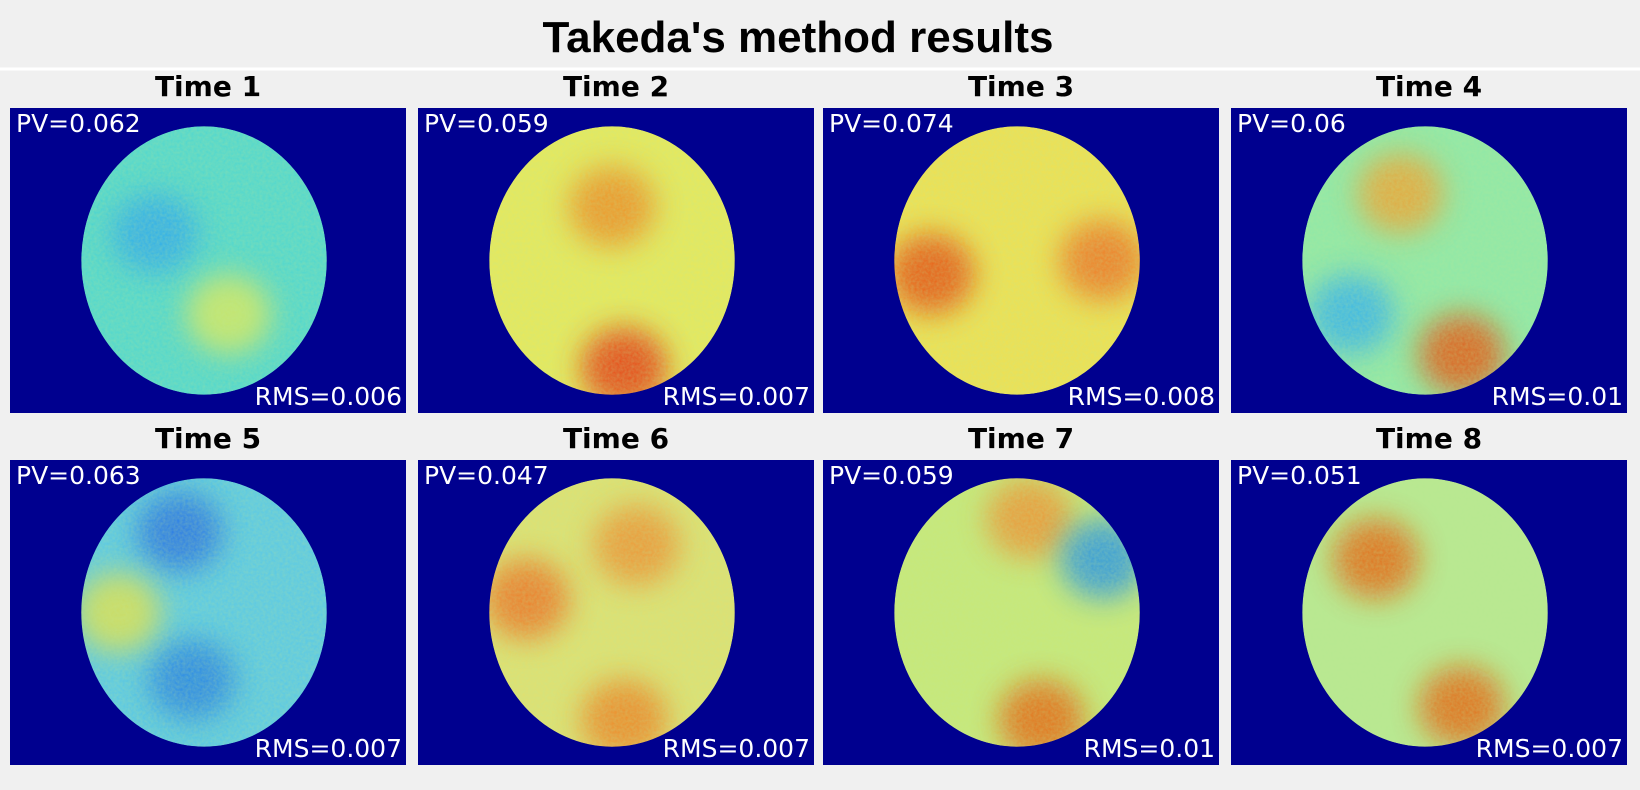 This screenshot has width=1640, height=790. I want to click on panel-title: Time 6, so click(616, 438).